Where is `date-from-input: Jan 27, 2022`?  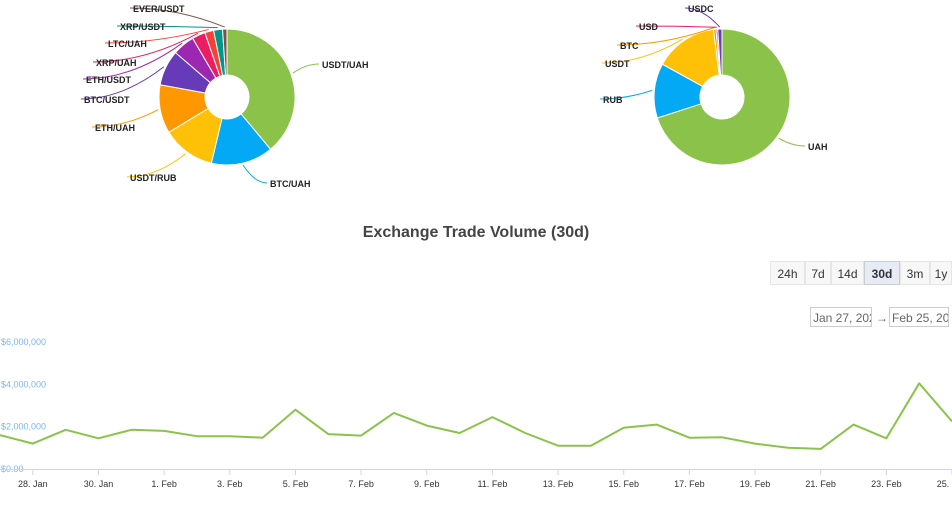
date-from-input: Jan 27, 2022 is located at coordinates (841, 317).